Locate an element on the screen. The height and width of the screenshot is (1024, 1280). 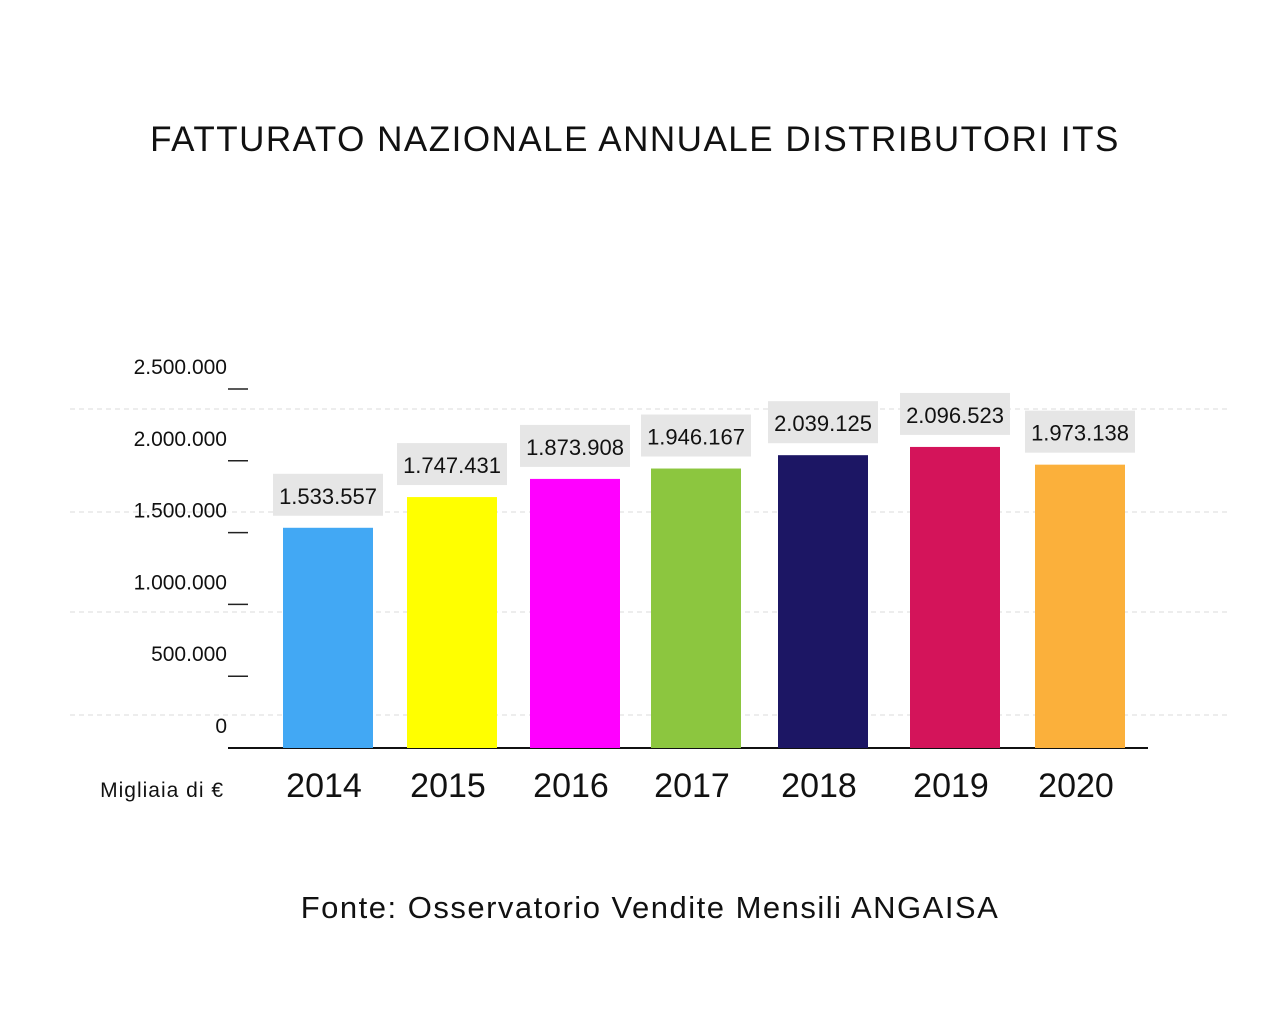
data-label: 1.533.557 is located at coordinates (328, 496).